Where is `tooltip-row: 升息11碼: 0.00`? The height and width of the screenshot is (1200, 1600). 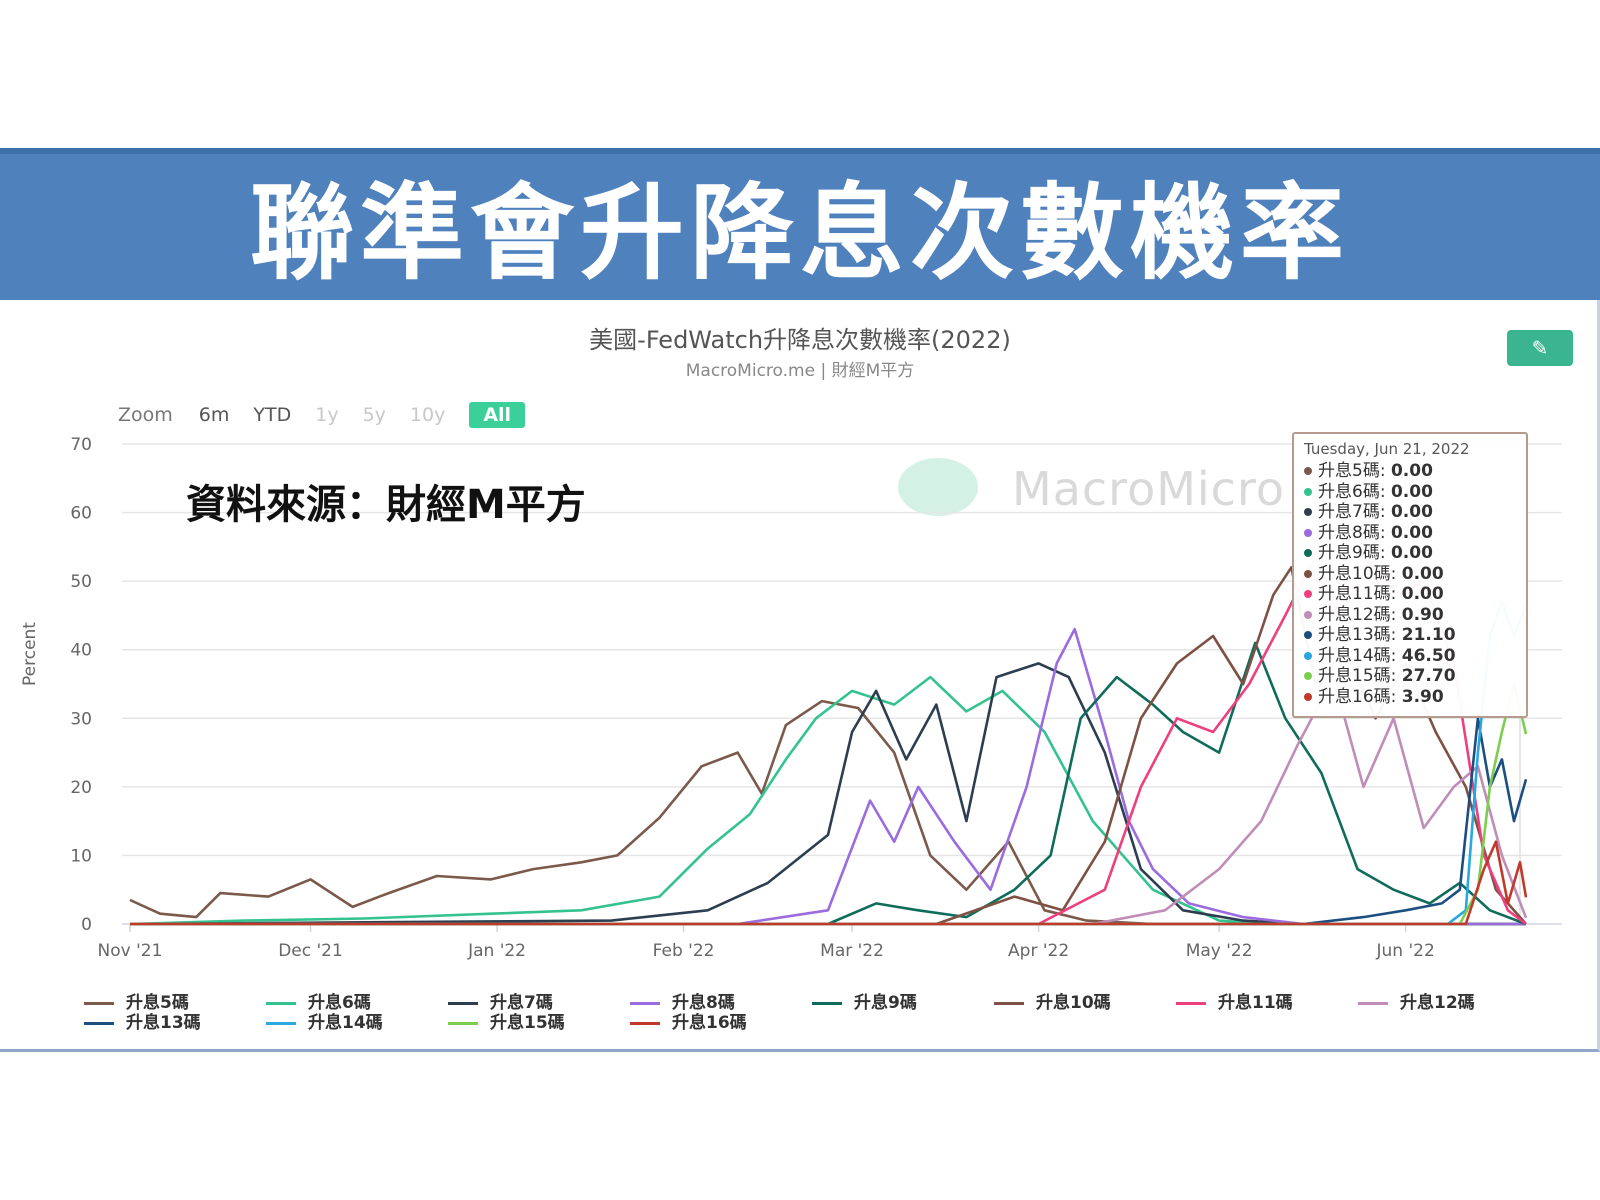
tooltip-row: 升息11碼: 0.00 is located at coordinates (1410, 594).